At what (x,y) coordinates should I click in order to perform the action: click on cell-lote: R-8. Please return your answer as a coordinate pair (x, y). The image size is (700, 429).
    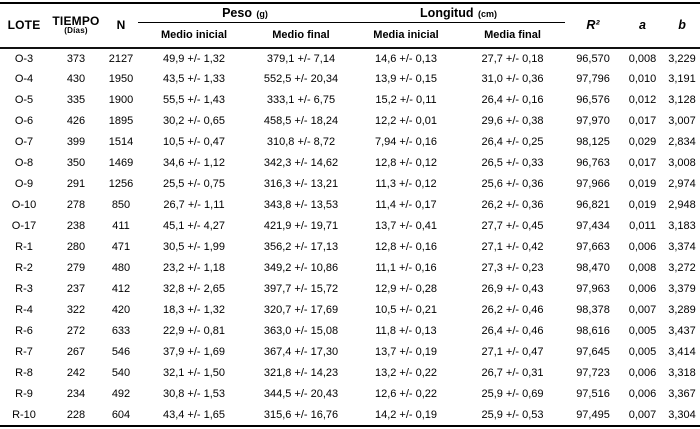
    Looking at the image, I should click on (24, 373).